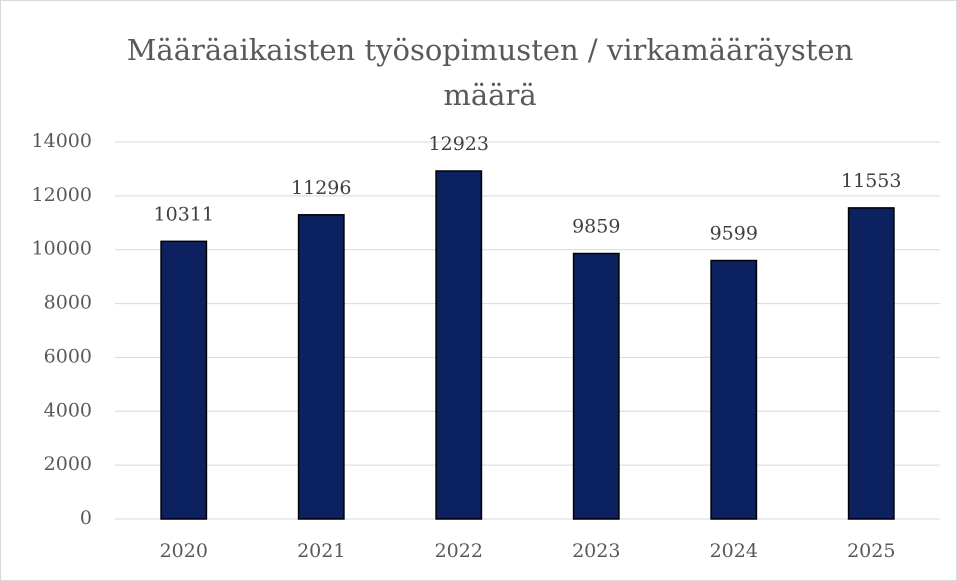  What do you see at coordinates (871, 551) in the screenshot?
I see `x-tick-label: 2025` at bounding box center [871, 551].